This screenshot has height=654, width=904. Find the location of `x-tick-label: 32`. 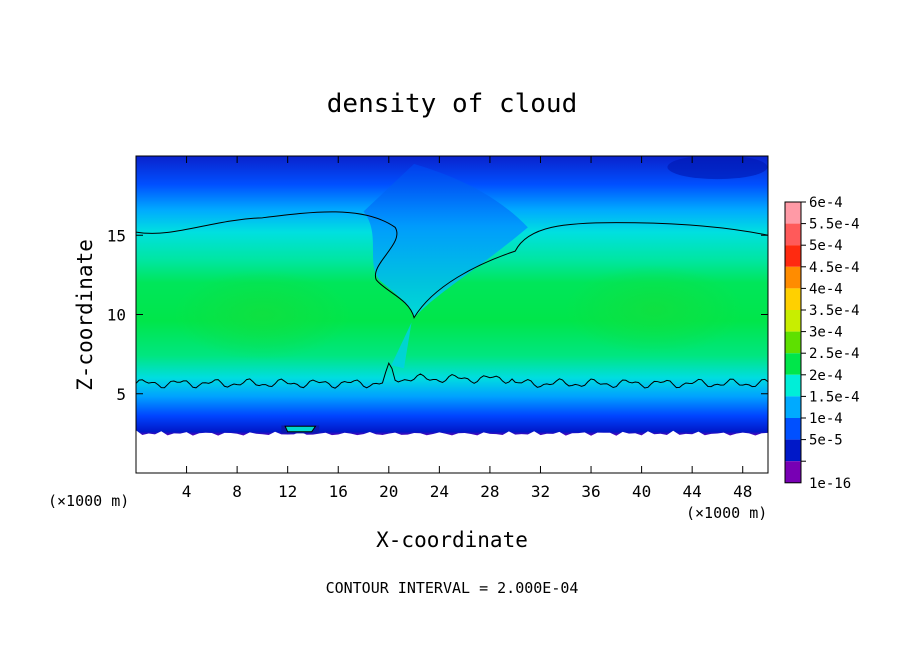

x-tick-label: 32 is located at coordinates (540, 491).